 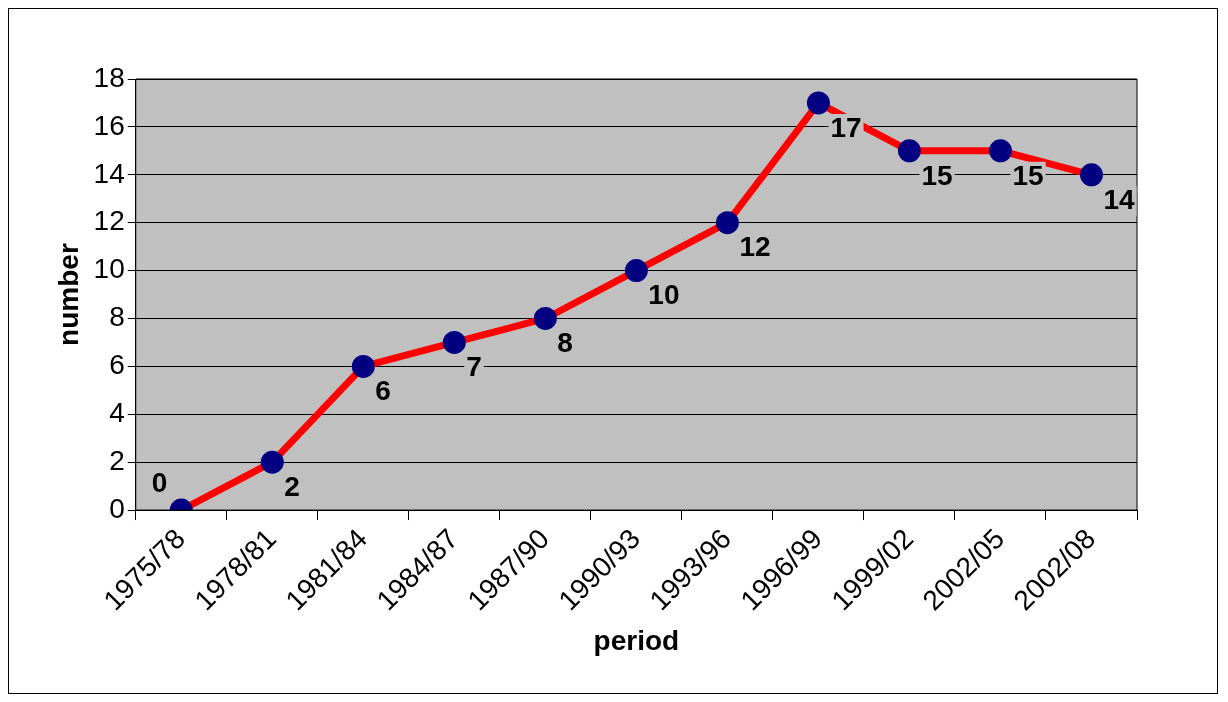 I want to click on y-tick-label: 2, so click(x=117, y=460).